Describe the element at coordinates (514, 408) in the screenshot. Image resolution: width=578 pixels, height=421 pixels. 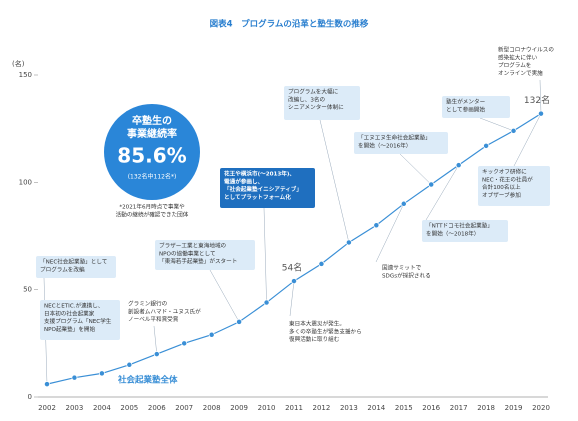
I see `x-tick-label: 2019` at that location.